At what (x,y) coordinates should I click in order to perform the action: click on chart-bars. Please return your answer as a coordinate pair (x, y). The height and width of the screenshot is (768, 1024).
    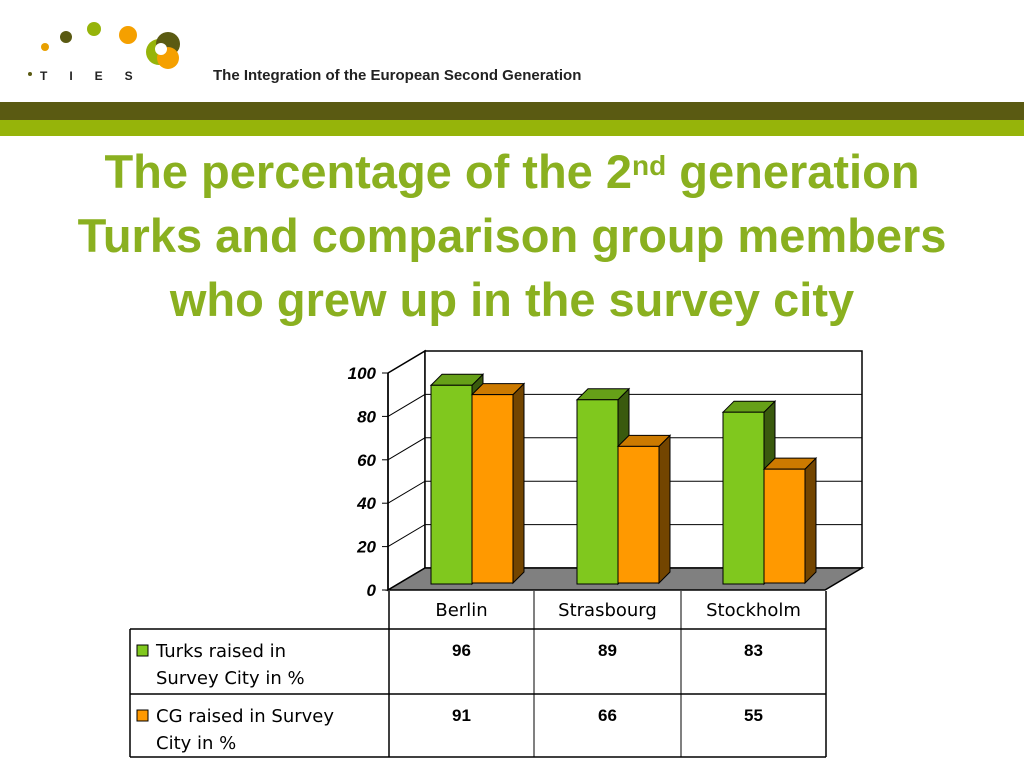
    Looking at the image, I should click on (623, 479).